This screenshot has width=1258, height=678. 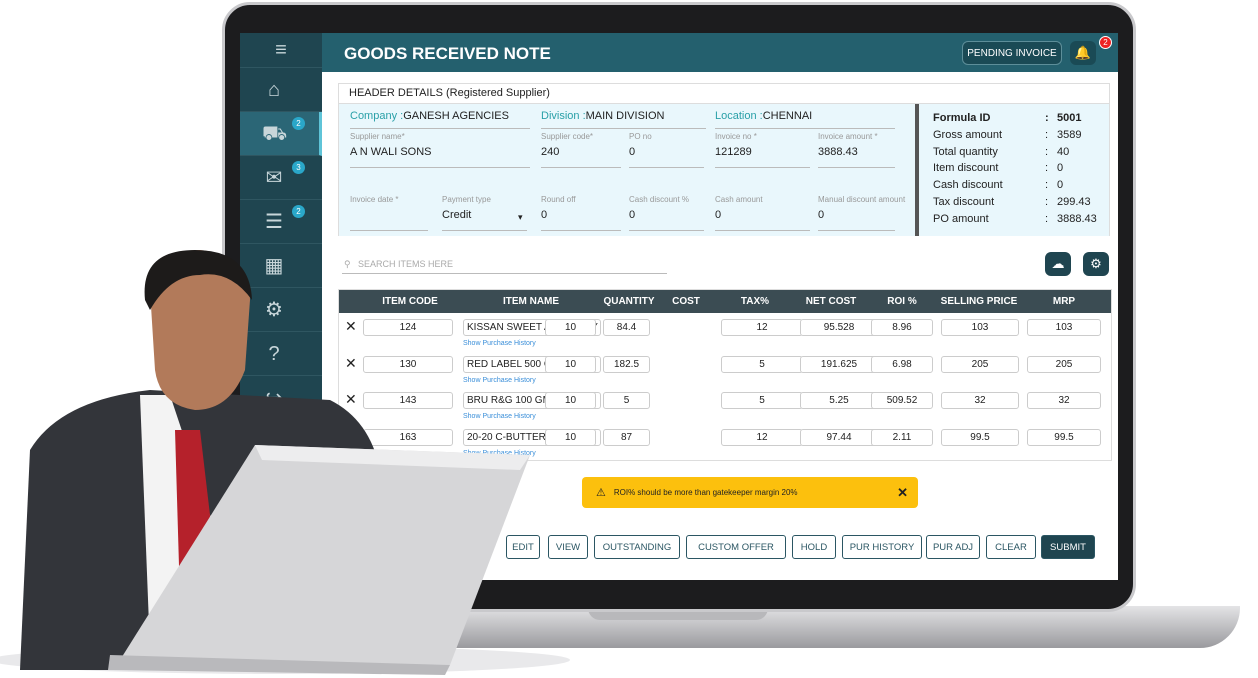 What do you see at coordinates (902, 364) in the screenshot?
I see `table-cell-input: 6.98` at bounding box center [902, 364].